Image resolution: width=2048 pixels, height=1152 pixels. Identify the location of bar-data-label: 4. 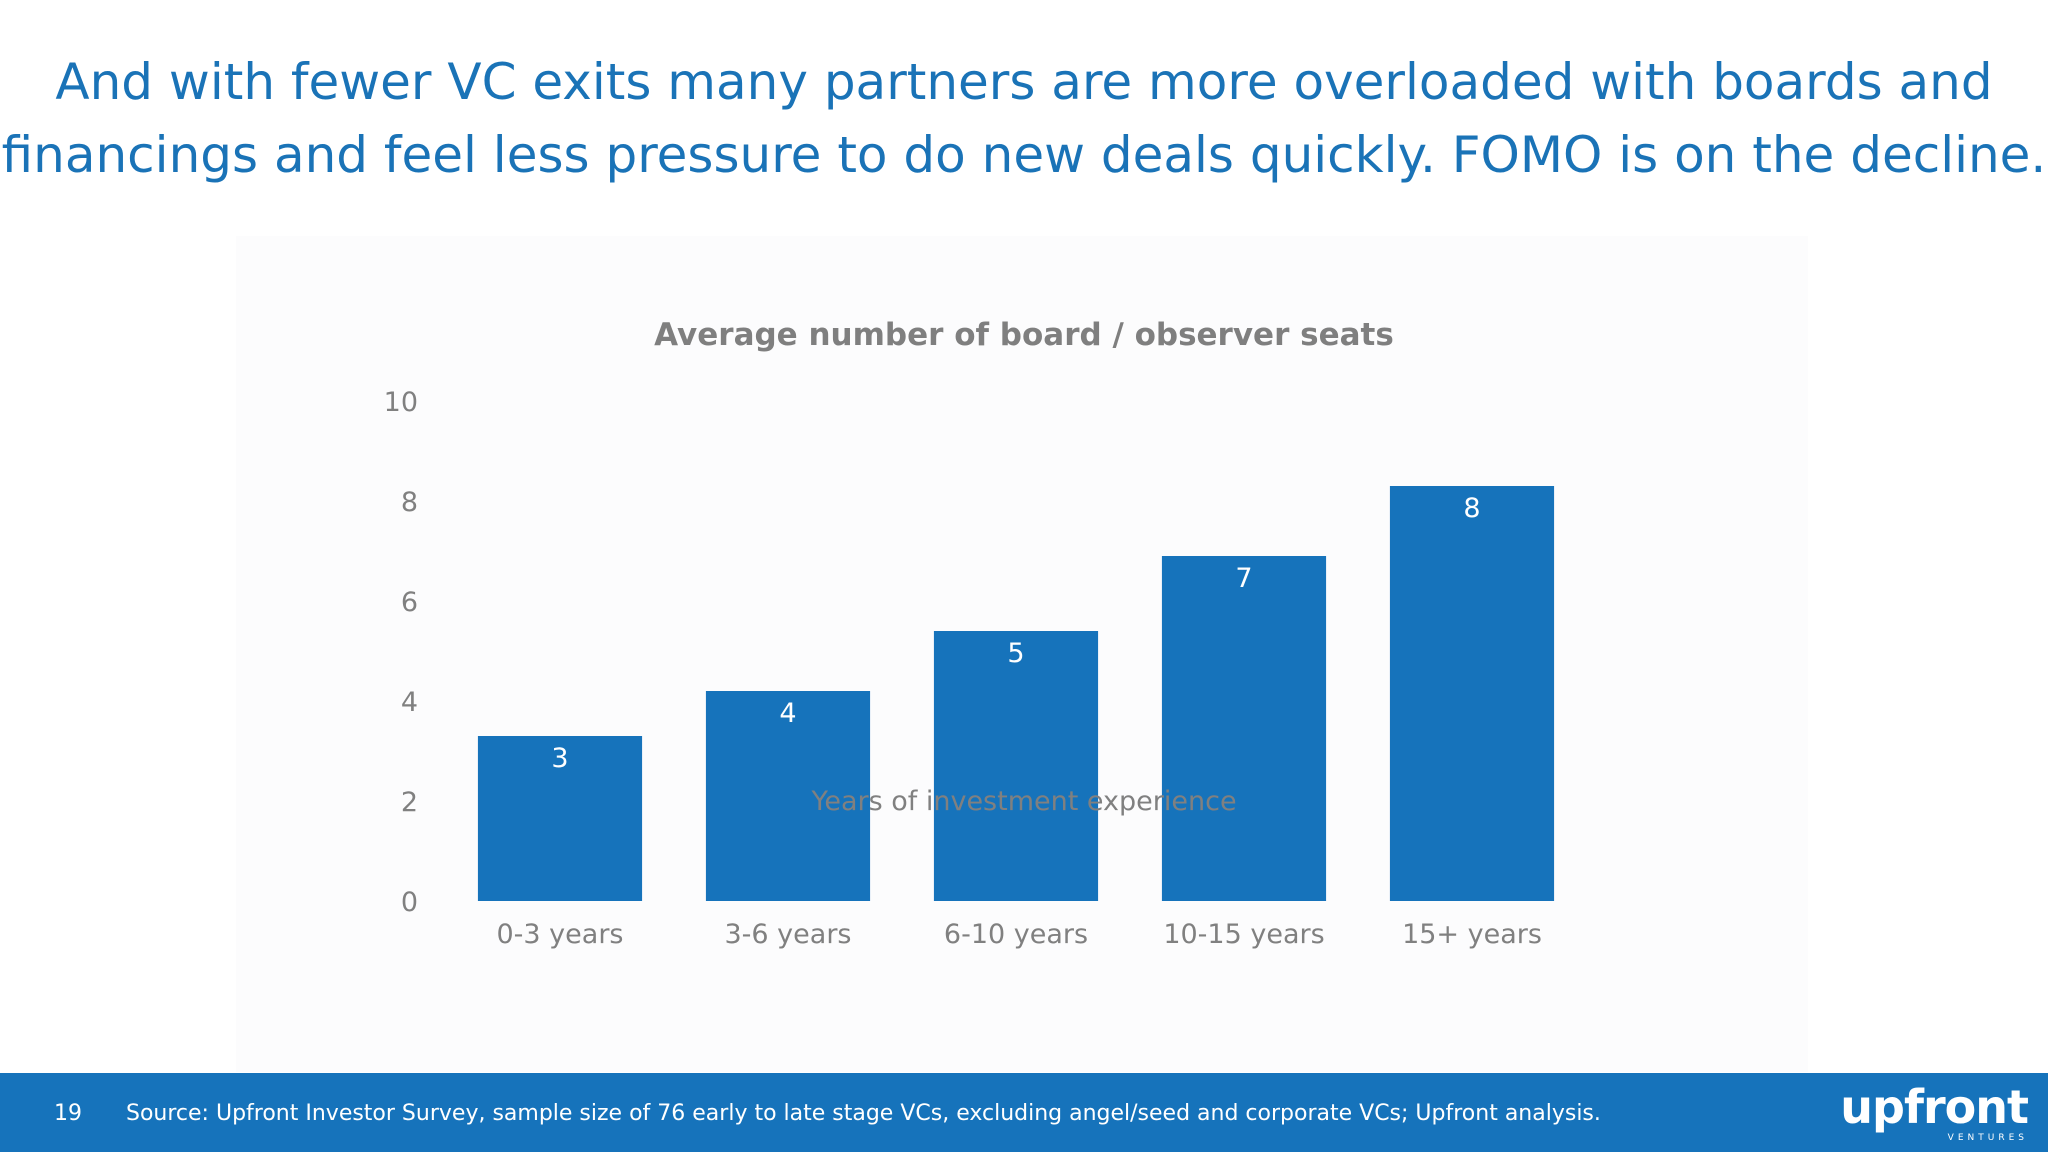
(787, 713).